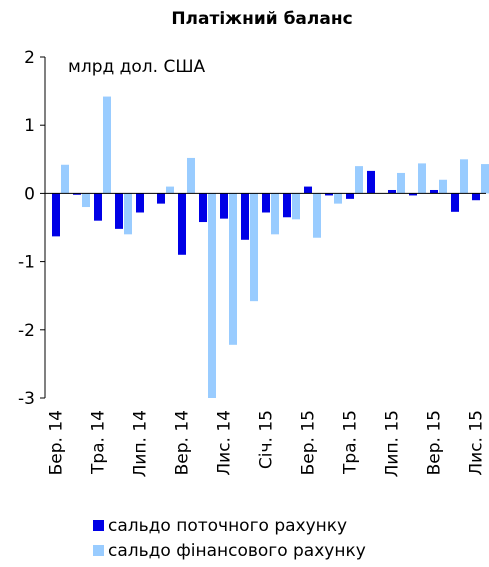 Image resolution: width=489 pixels, height=567 pixels. Describe the element at coordinates (57, 442) in the screenshot. I see `x-tick-label: Бер. 14` at that location.